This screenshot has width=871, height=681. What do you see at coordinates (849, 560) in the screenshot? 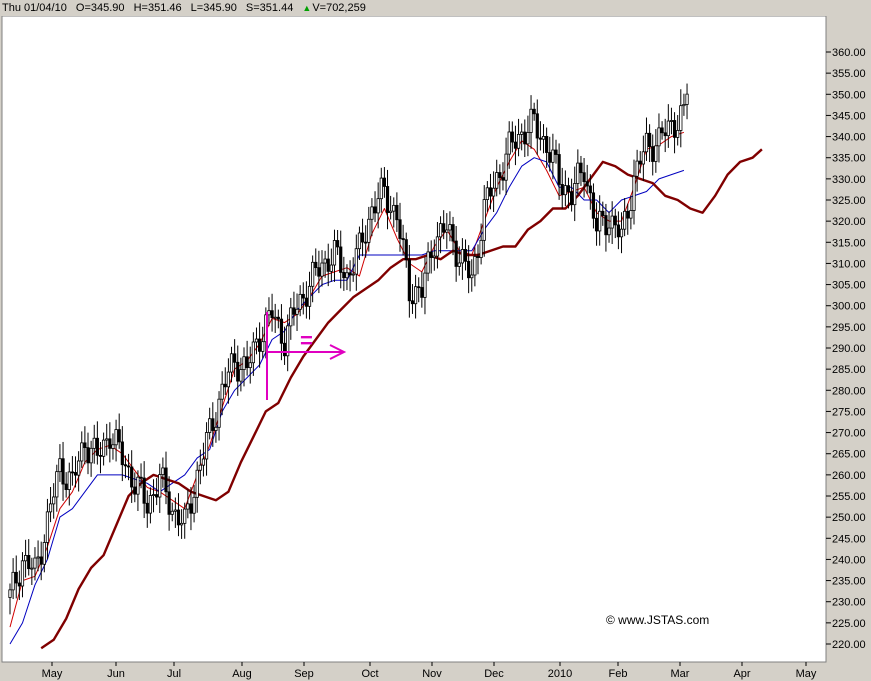
I see `y-tick-label: 240.00` at bounding box center [849, 560].